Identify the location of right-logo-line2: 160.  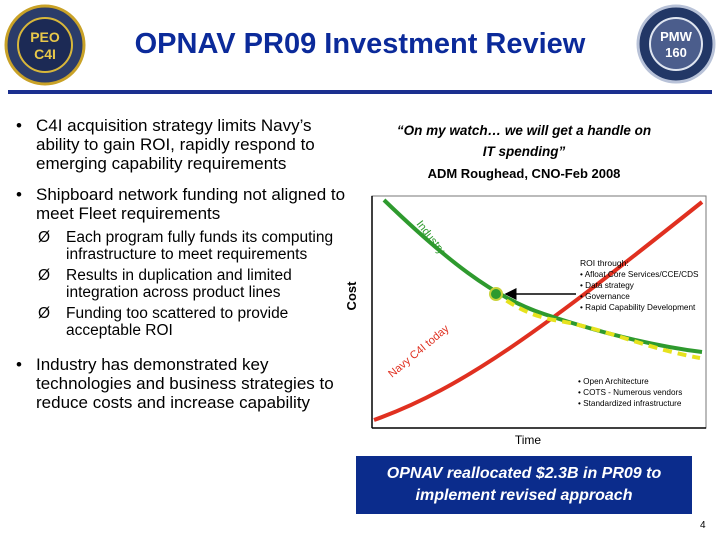
(676, 52).